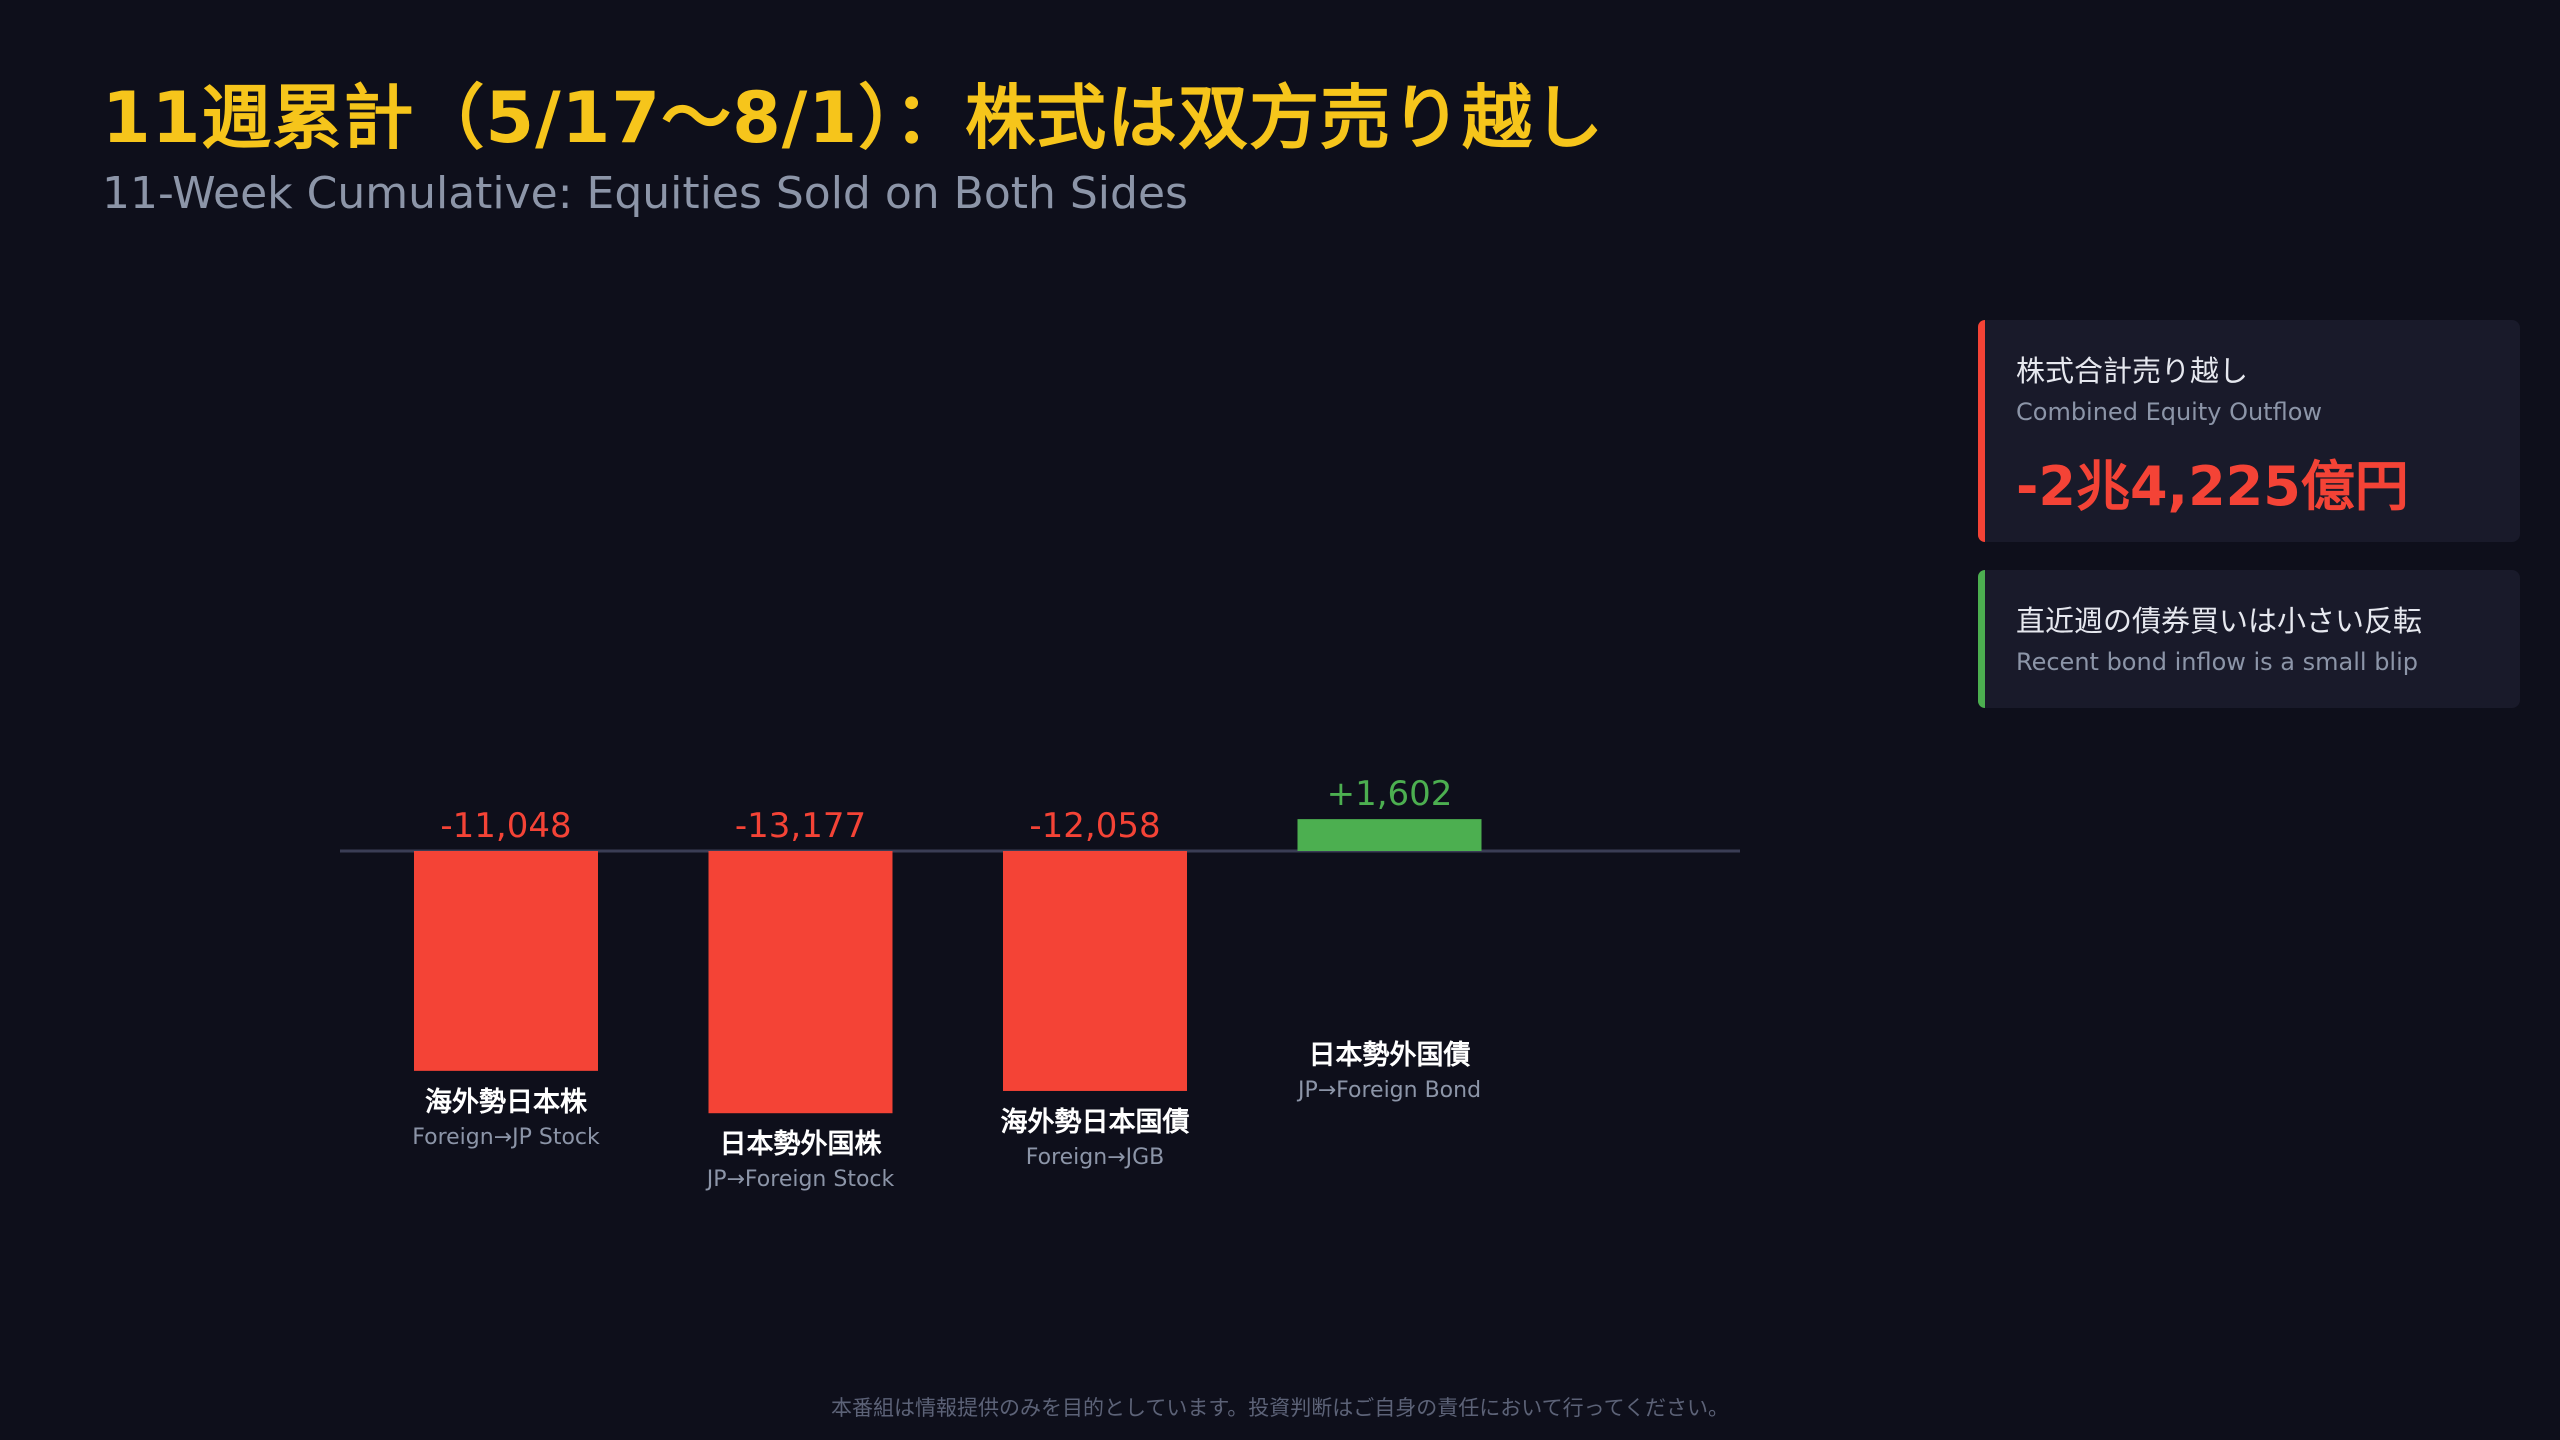 This screenshot has height=1440, width=2560. I want to click on bar-value-label-4: +1,602, so click(1390, 794).